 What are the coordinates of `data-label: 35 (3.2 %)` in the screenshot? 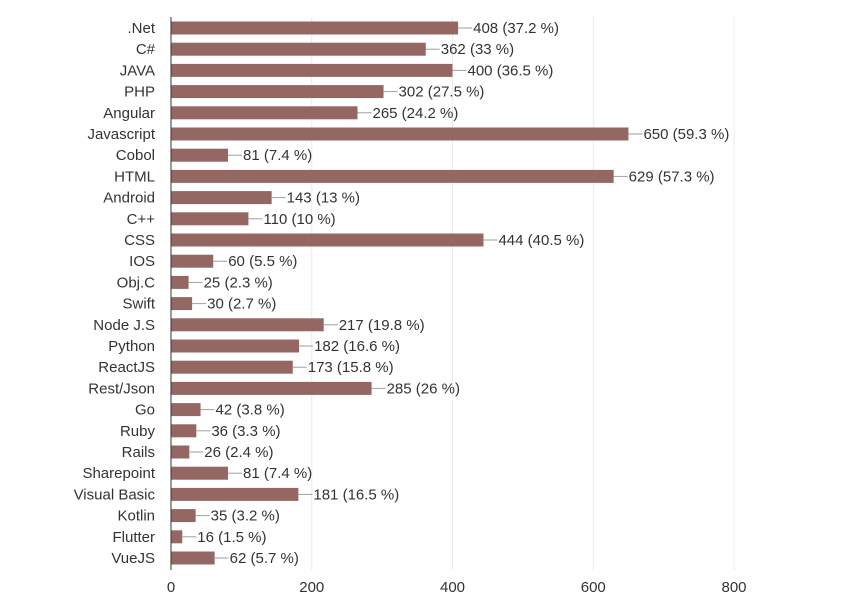 It's located at (245, 516).